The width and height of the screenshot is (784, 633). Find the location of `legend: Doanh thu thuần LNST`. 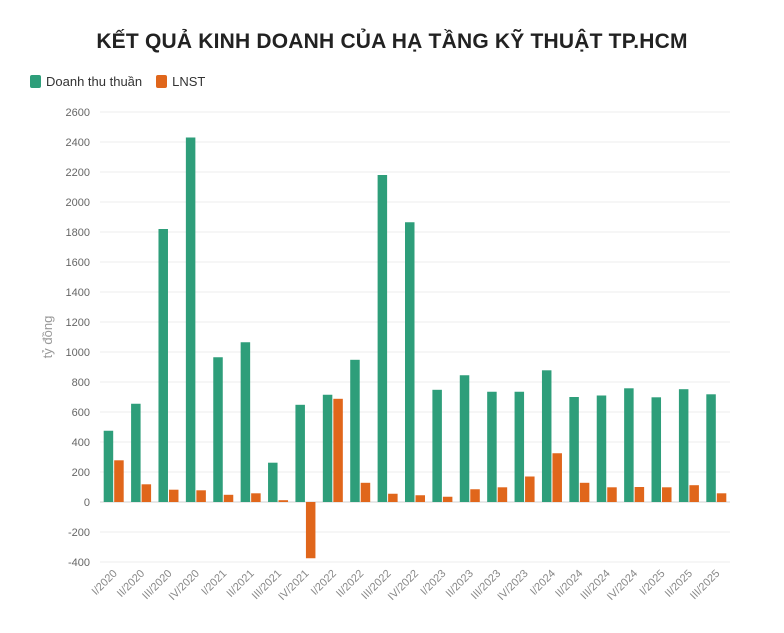

legend: Doanh thu thuần LNST is located at coordinates (117, 81).